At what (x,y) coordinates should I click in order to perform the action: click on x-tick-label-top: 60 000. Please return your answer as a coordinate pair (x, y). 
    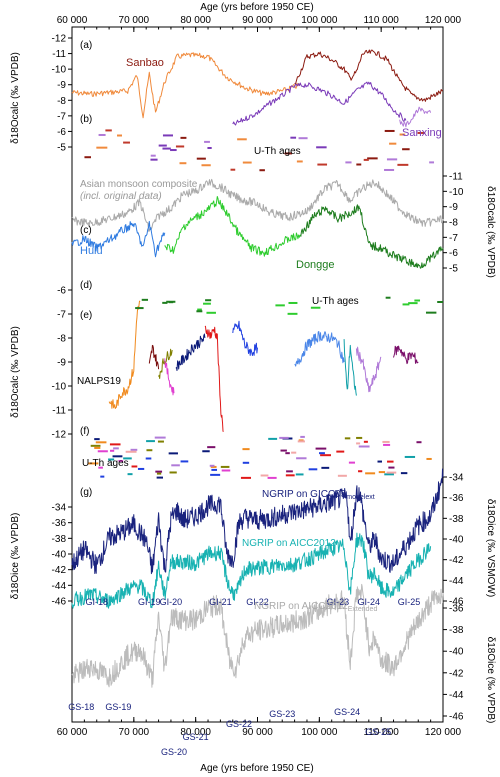
    Looking at the image, I should click on (72, 20).